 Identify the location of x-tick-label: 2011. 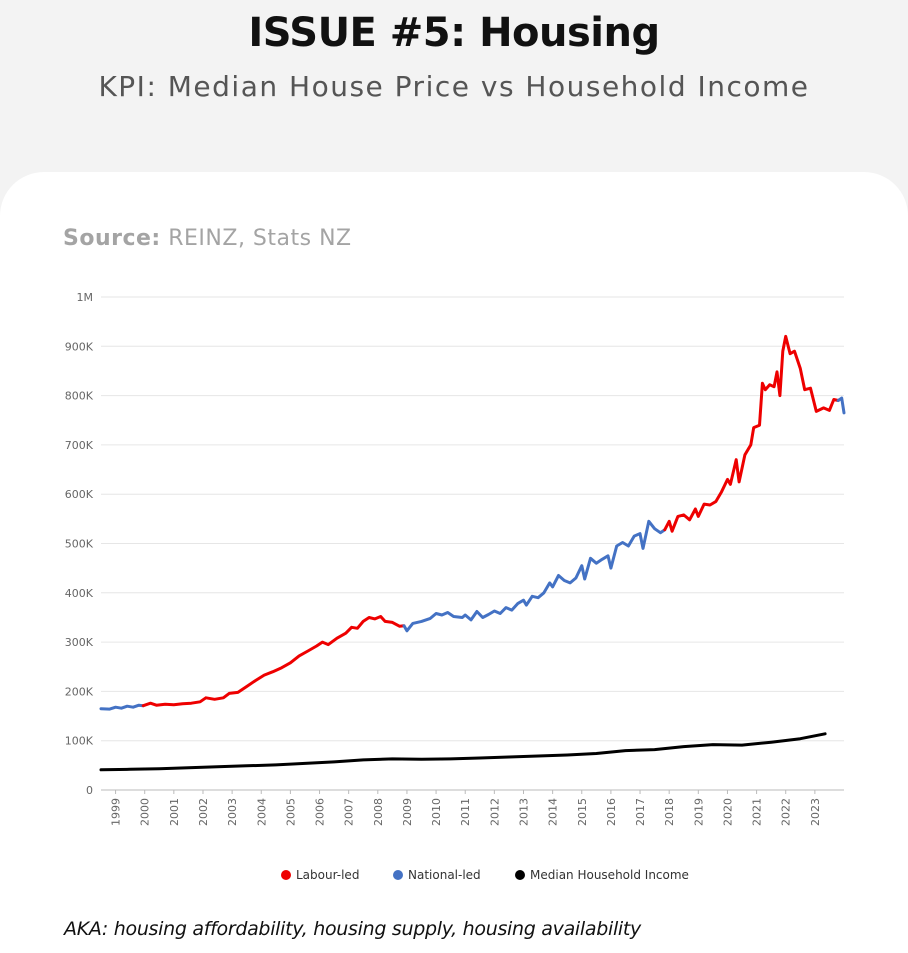
(465, 812).